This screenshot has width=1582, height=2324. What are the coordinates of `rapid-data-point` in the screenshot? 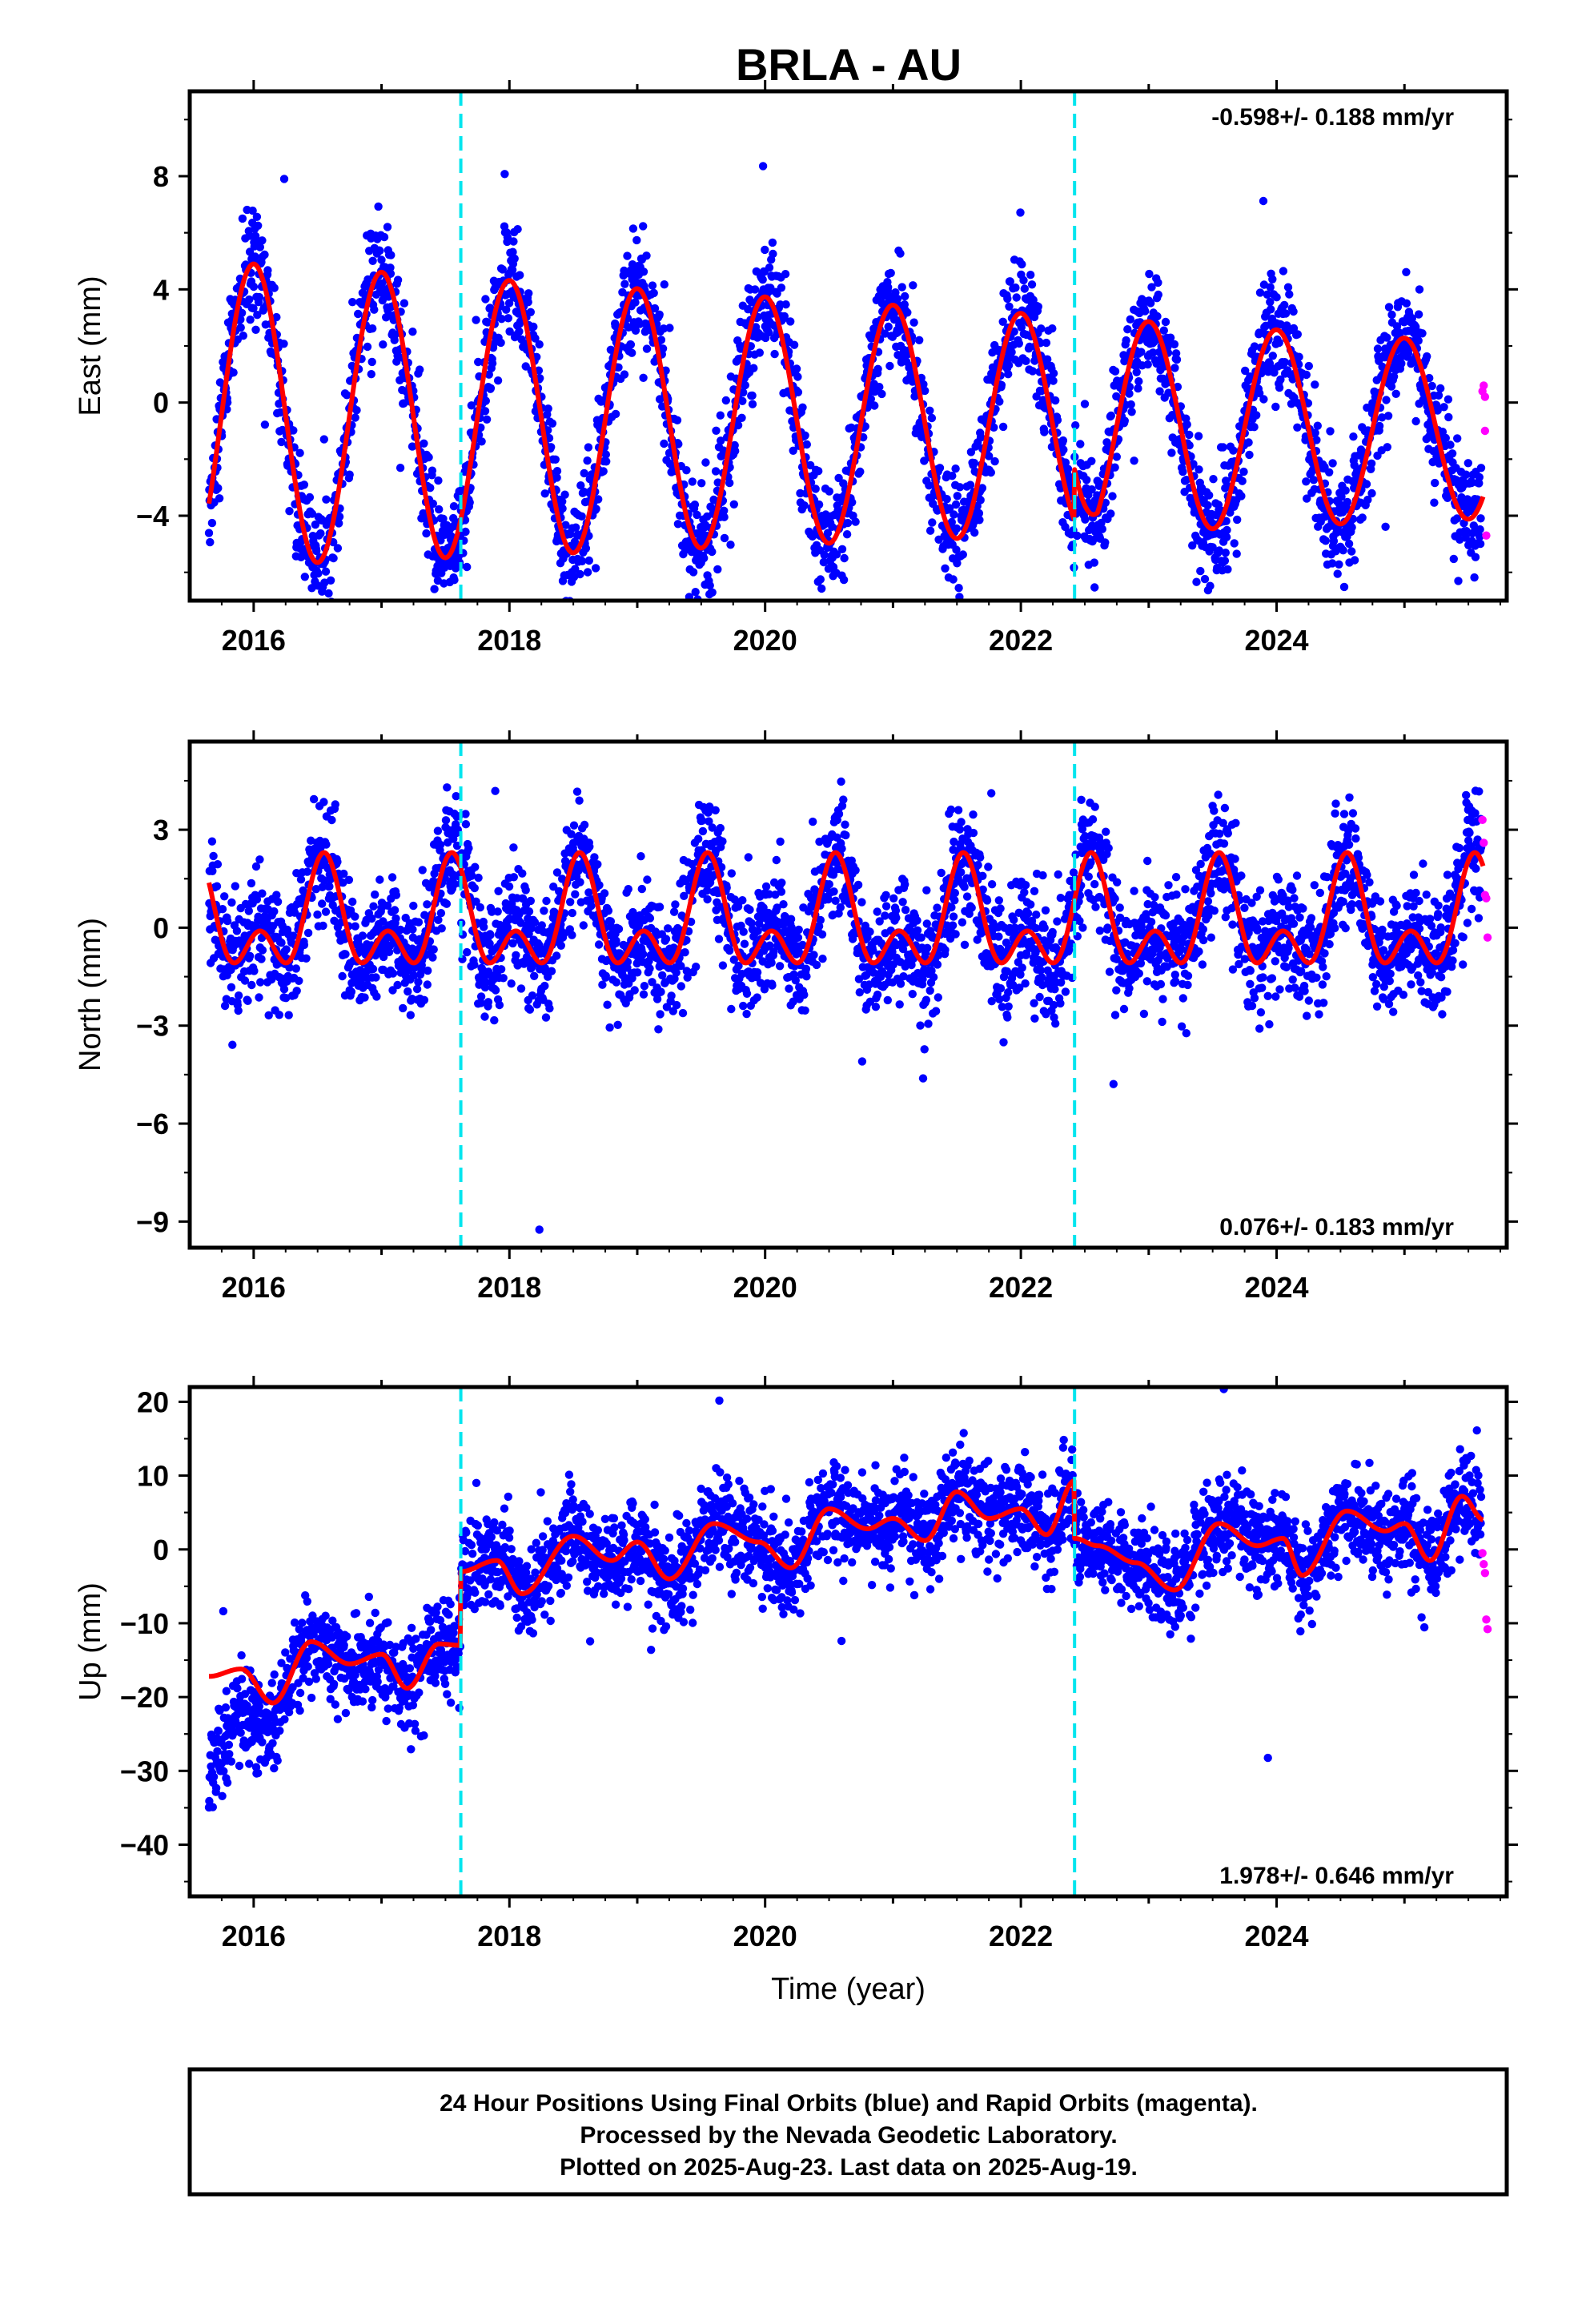 It's located at (1484, 385).